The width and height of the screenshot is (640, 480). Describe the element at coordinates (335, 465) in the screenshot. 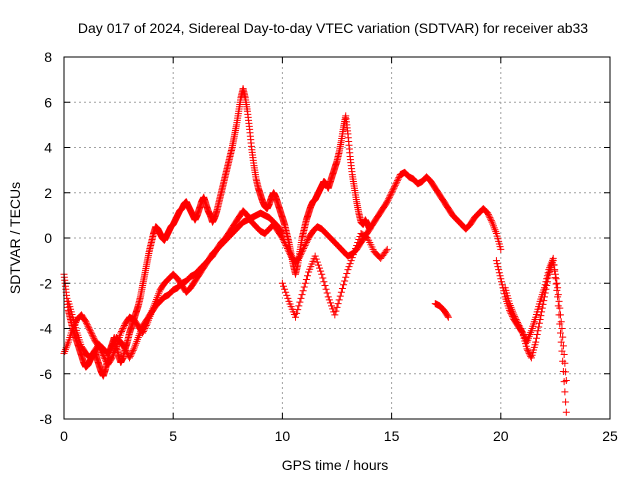

I see `x-axis-label: GPS time / hours` at that location.